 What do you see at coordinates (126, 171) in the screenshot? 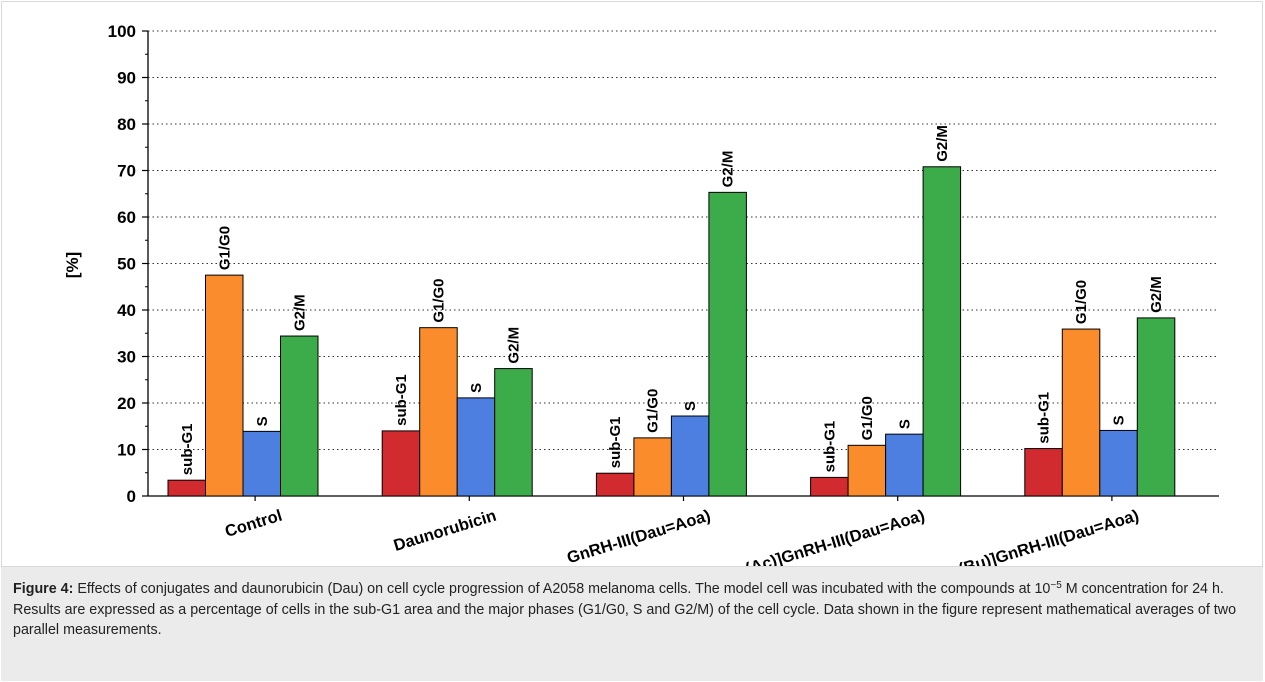
I see `y-tick-label: 70` at bounding box center [126, 171].